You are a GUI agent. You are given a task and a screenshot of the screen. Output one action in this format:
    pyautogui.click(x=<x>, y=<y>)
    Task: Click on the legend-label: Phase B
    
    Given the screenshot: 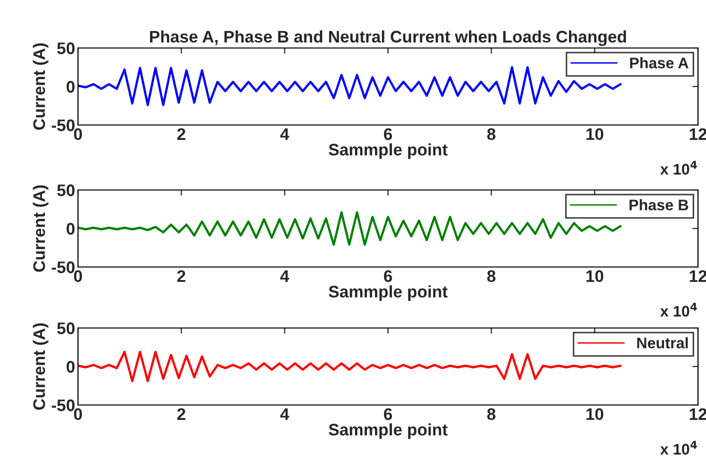 What is the action you would take?
    pyautogui.click(x=659, y=204)
    